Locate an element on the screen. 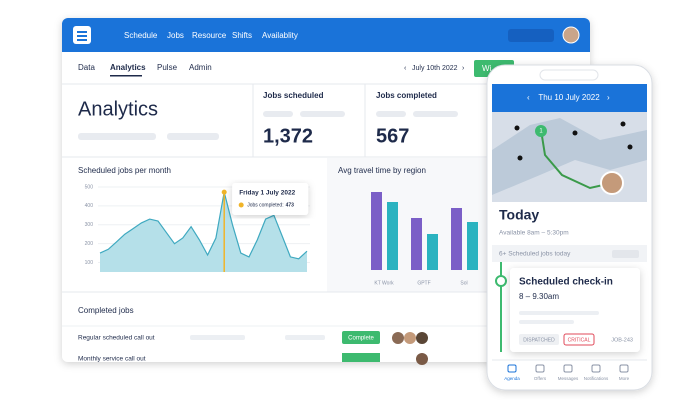 This screenshot has height=405, width=700. line is located at coordinates (203, 225).